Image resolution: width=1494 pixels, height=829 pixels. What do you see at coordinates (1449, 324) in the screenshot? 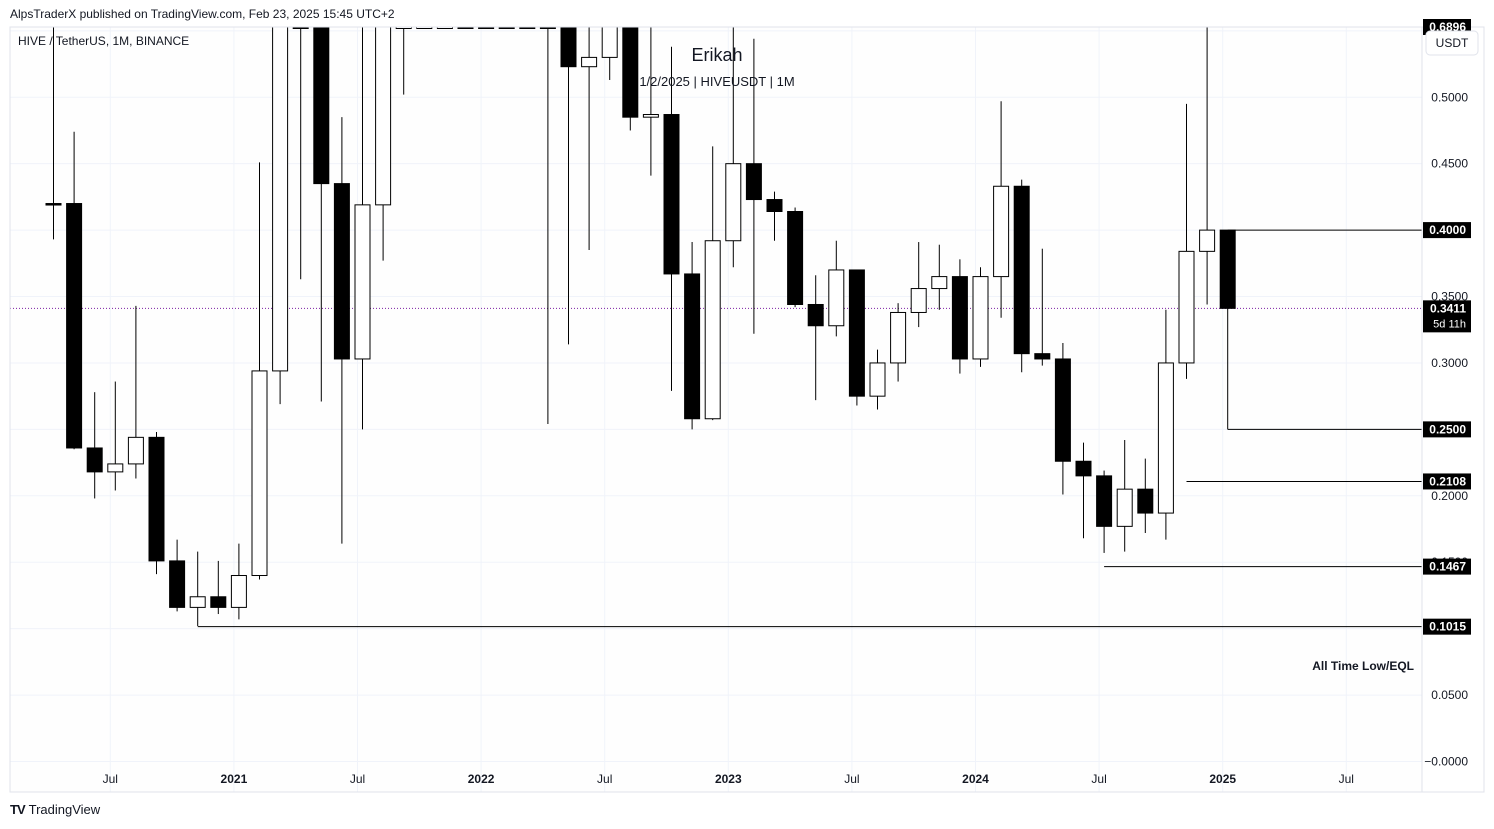
I see `candle-countdown: 5d 11h` at bounding box center [1449, 324].